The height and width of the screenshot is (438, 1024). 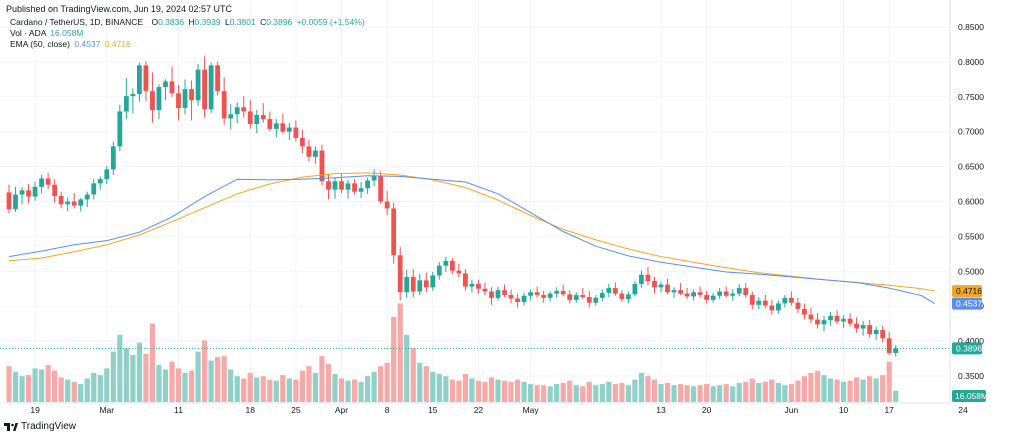 I want to click on price-labels: 0.4716 0.4537 0.3896 16.058M, so click(x=970, y=343).